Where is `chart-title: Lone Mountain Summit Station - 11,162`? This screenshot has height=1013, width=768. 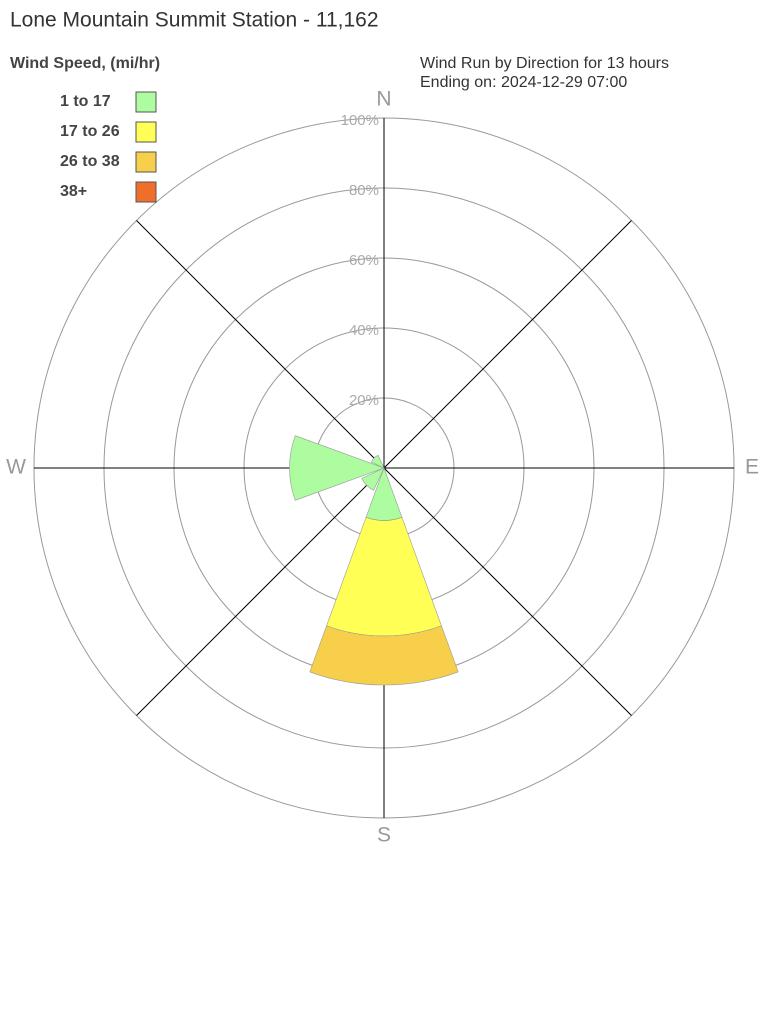 chart-title: Lone Mountain Summit Station - 11,162 is located at coordinates (194, 20).